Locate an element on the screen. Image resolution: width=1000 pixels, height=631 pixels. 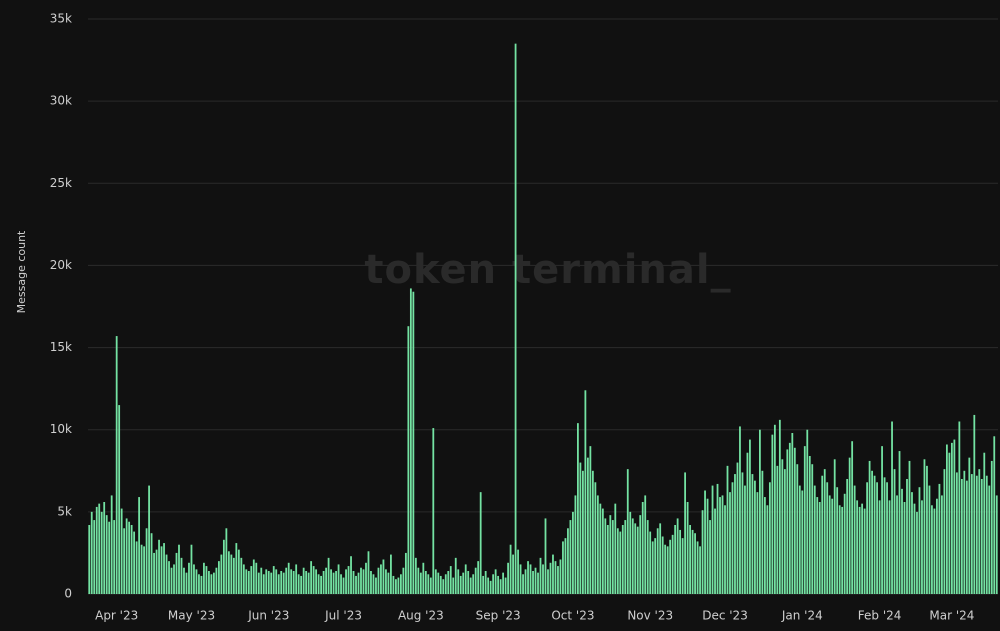
y-tick-label: 15k is located at coordinates (61, 347).